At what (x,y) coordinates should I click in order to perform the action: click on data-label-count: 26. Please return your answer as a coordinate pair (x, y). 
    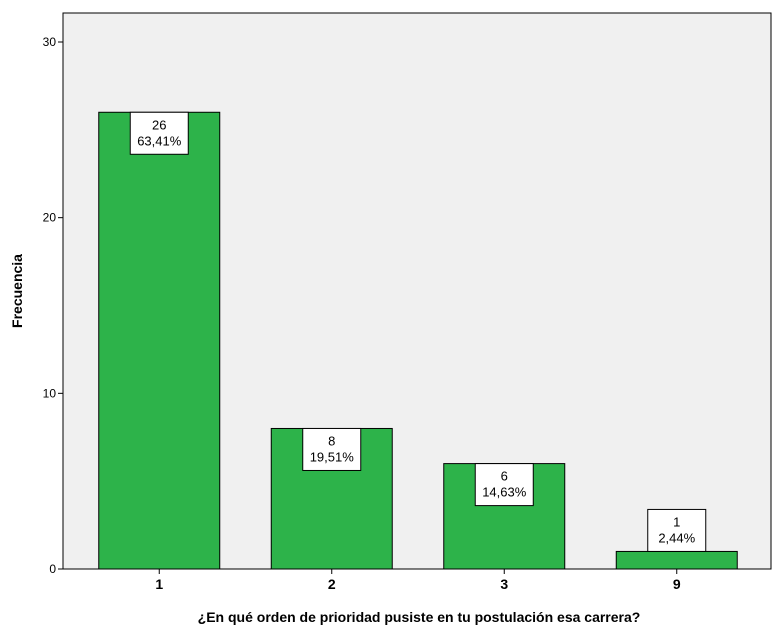
    Looking at the image, I should click on (159, 124).